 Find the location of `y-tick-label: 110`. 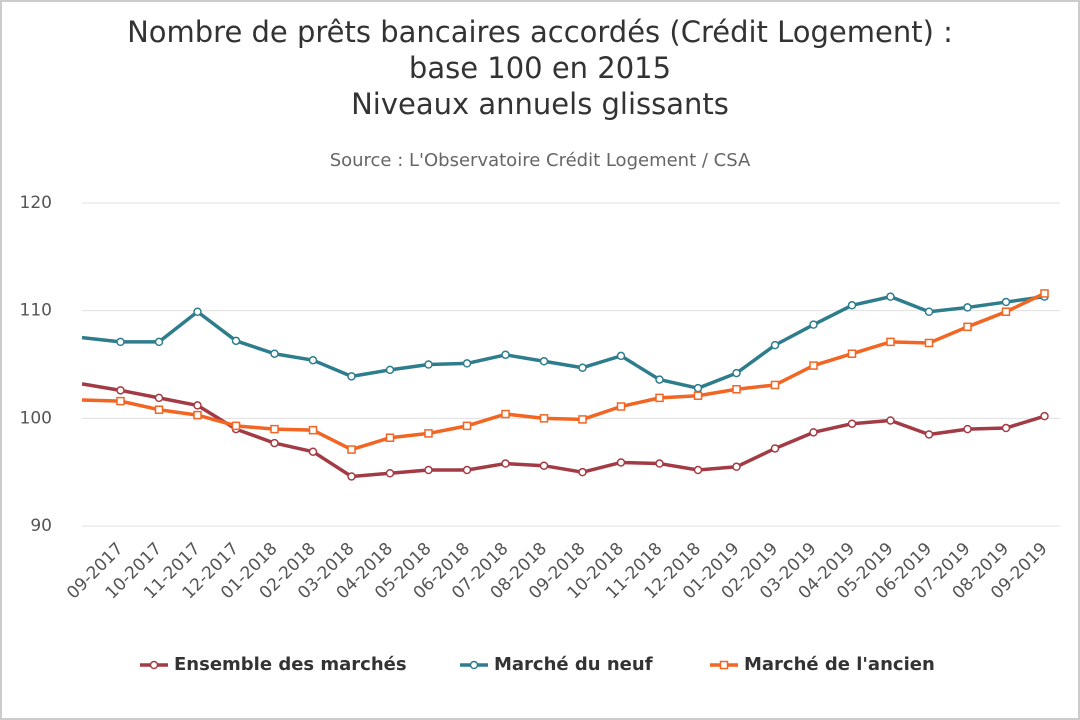

y-tick-label: 110 is located at coordinates (36, 311).